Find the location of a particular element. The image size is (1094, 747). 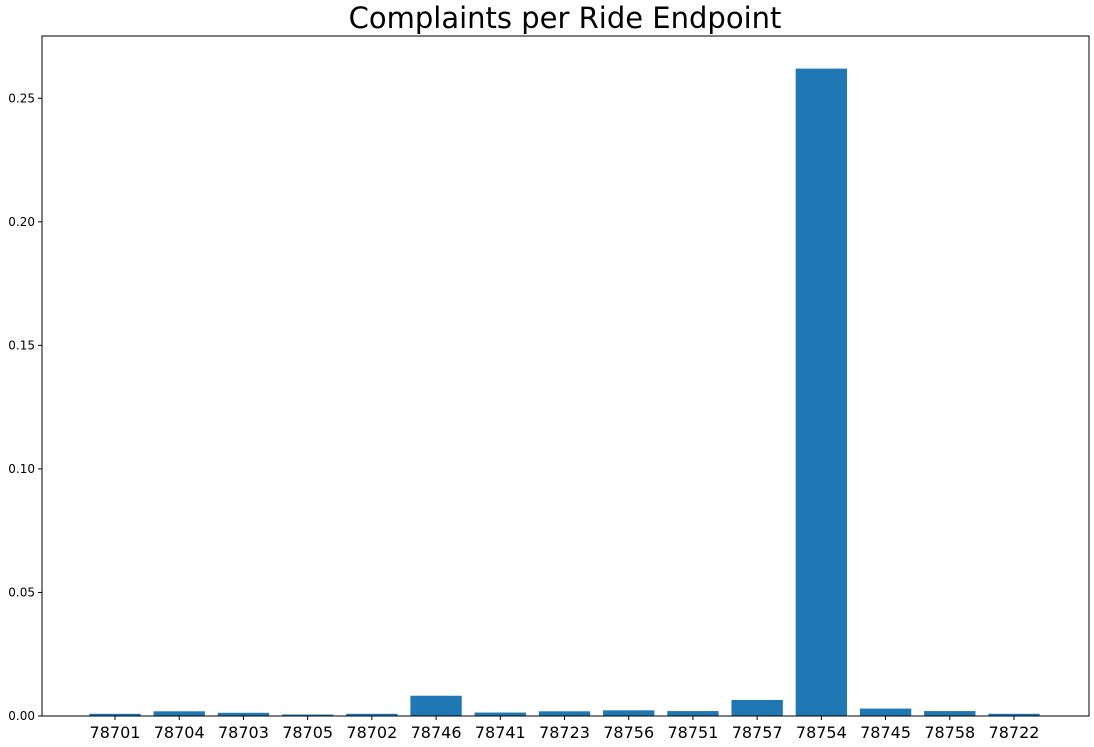

x-tick-label: 78751 is located at coordinates (692, 732).